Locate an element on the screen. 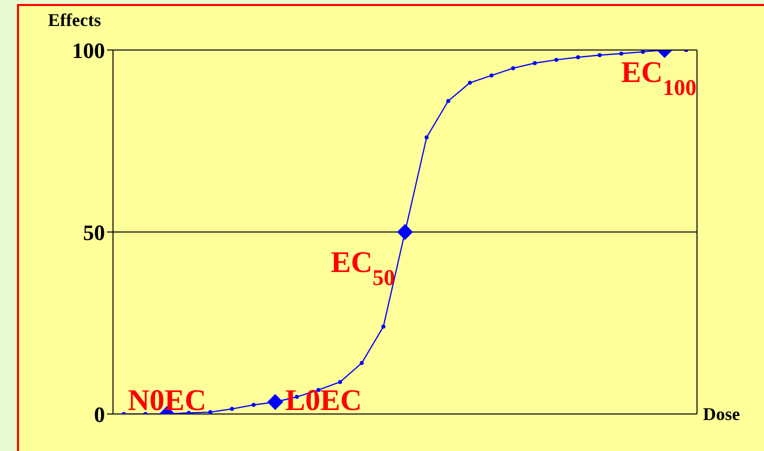 The image size is (764, 451). annotation: EC$_{50}$ is located at coordinates (362, 268).